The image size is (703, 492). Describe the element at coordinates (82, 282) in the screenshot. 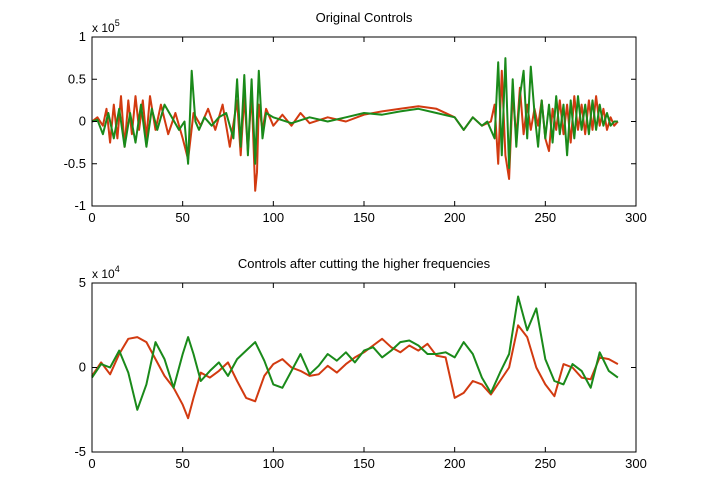

I see `y-tick-label: 5` at that location.